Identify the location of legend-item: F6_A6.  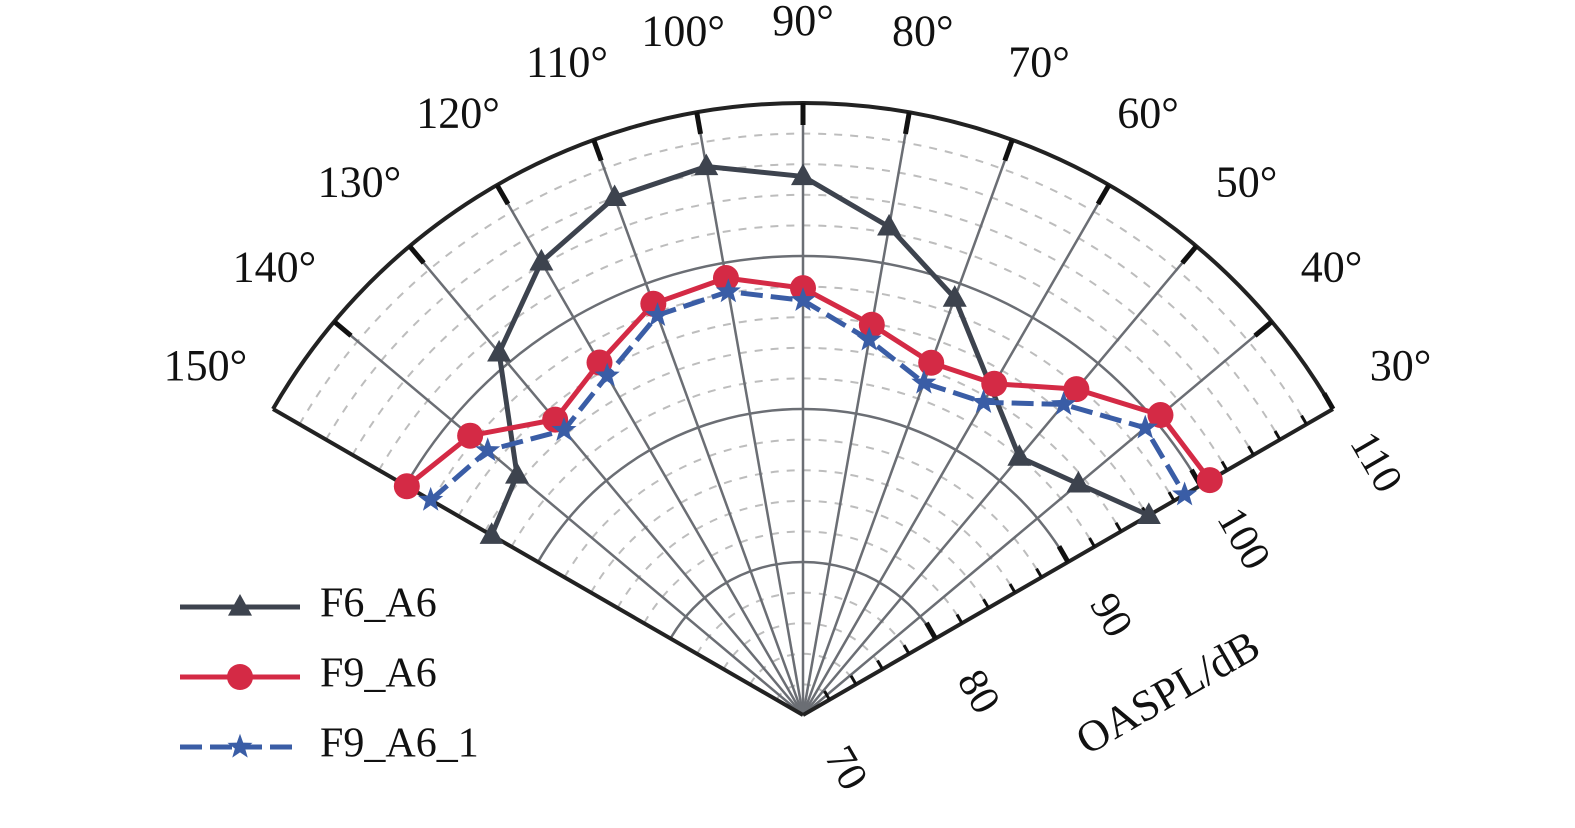
(308, 604).